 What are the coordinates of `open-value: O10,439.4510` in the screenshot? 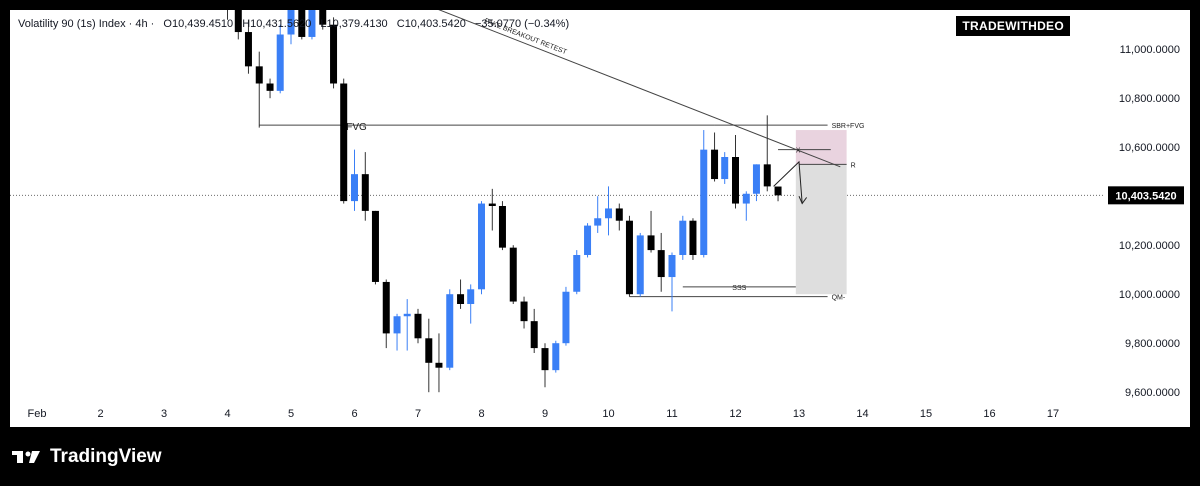 It's located at (198, 24).